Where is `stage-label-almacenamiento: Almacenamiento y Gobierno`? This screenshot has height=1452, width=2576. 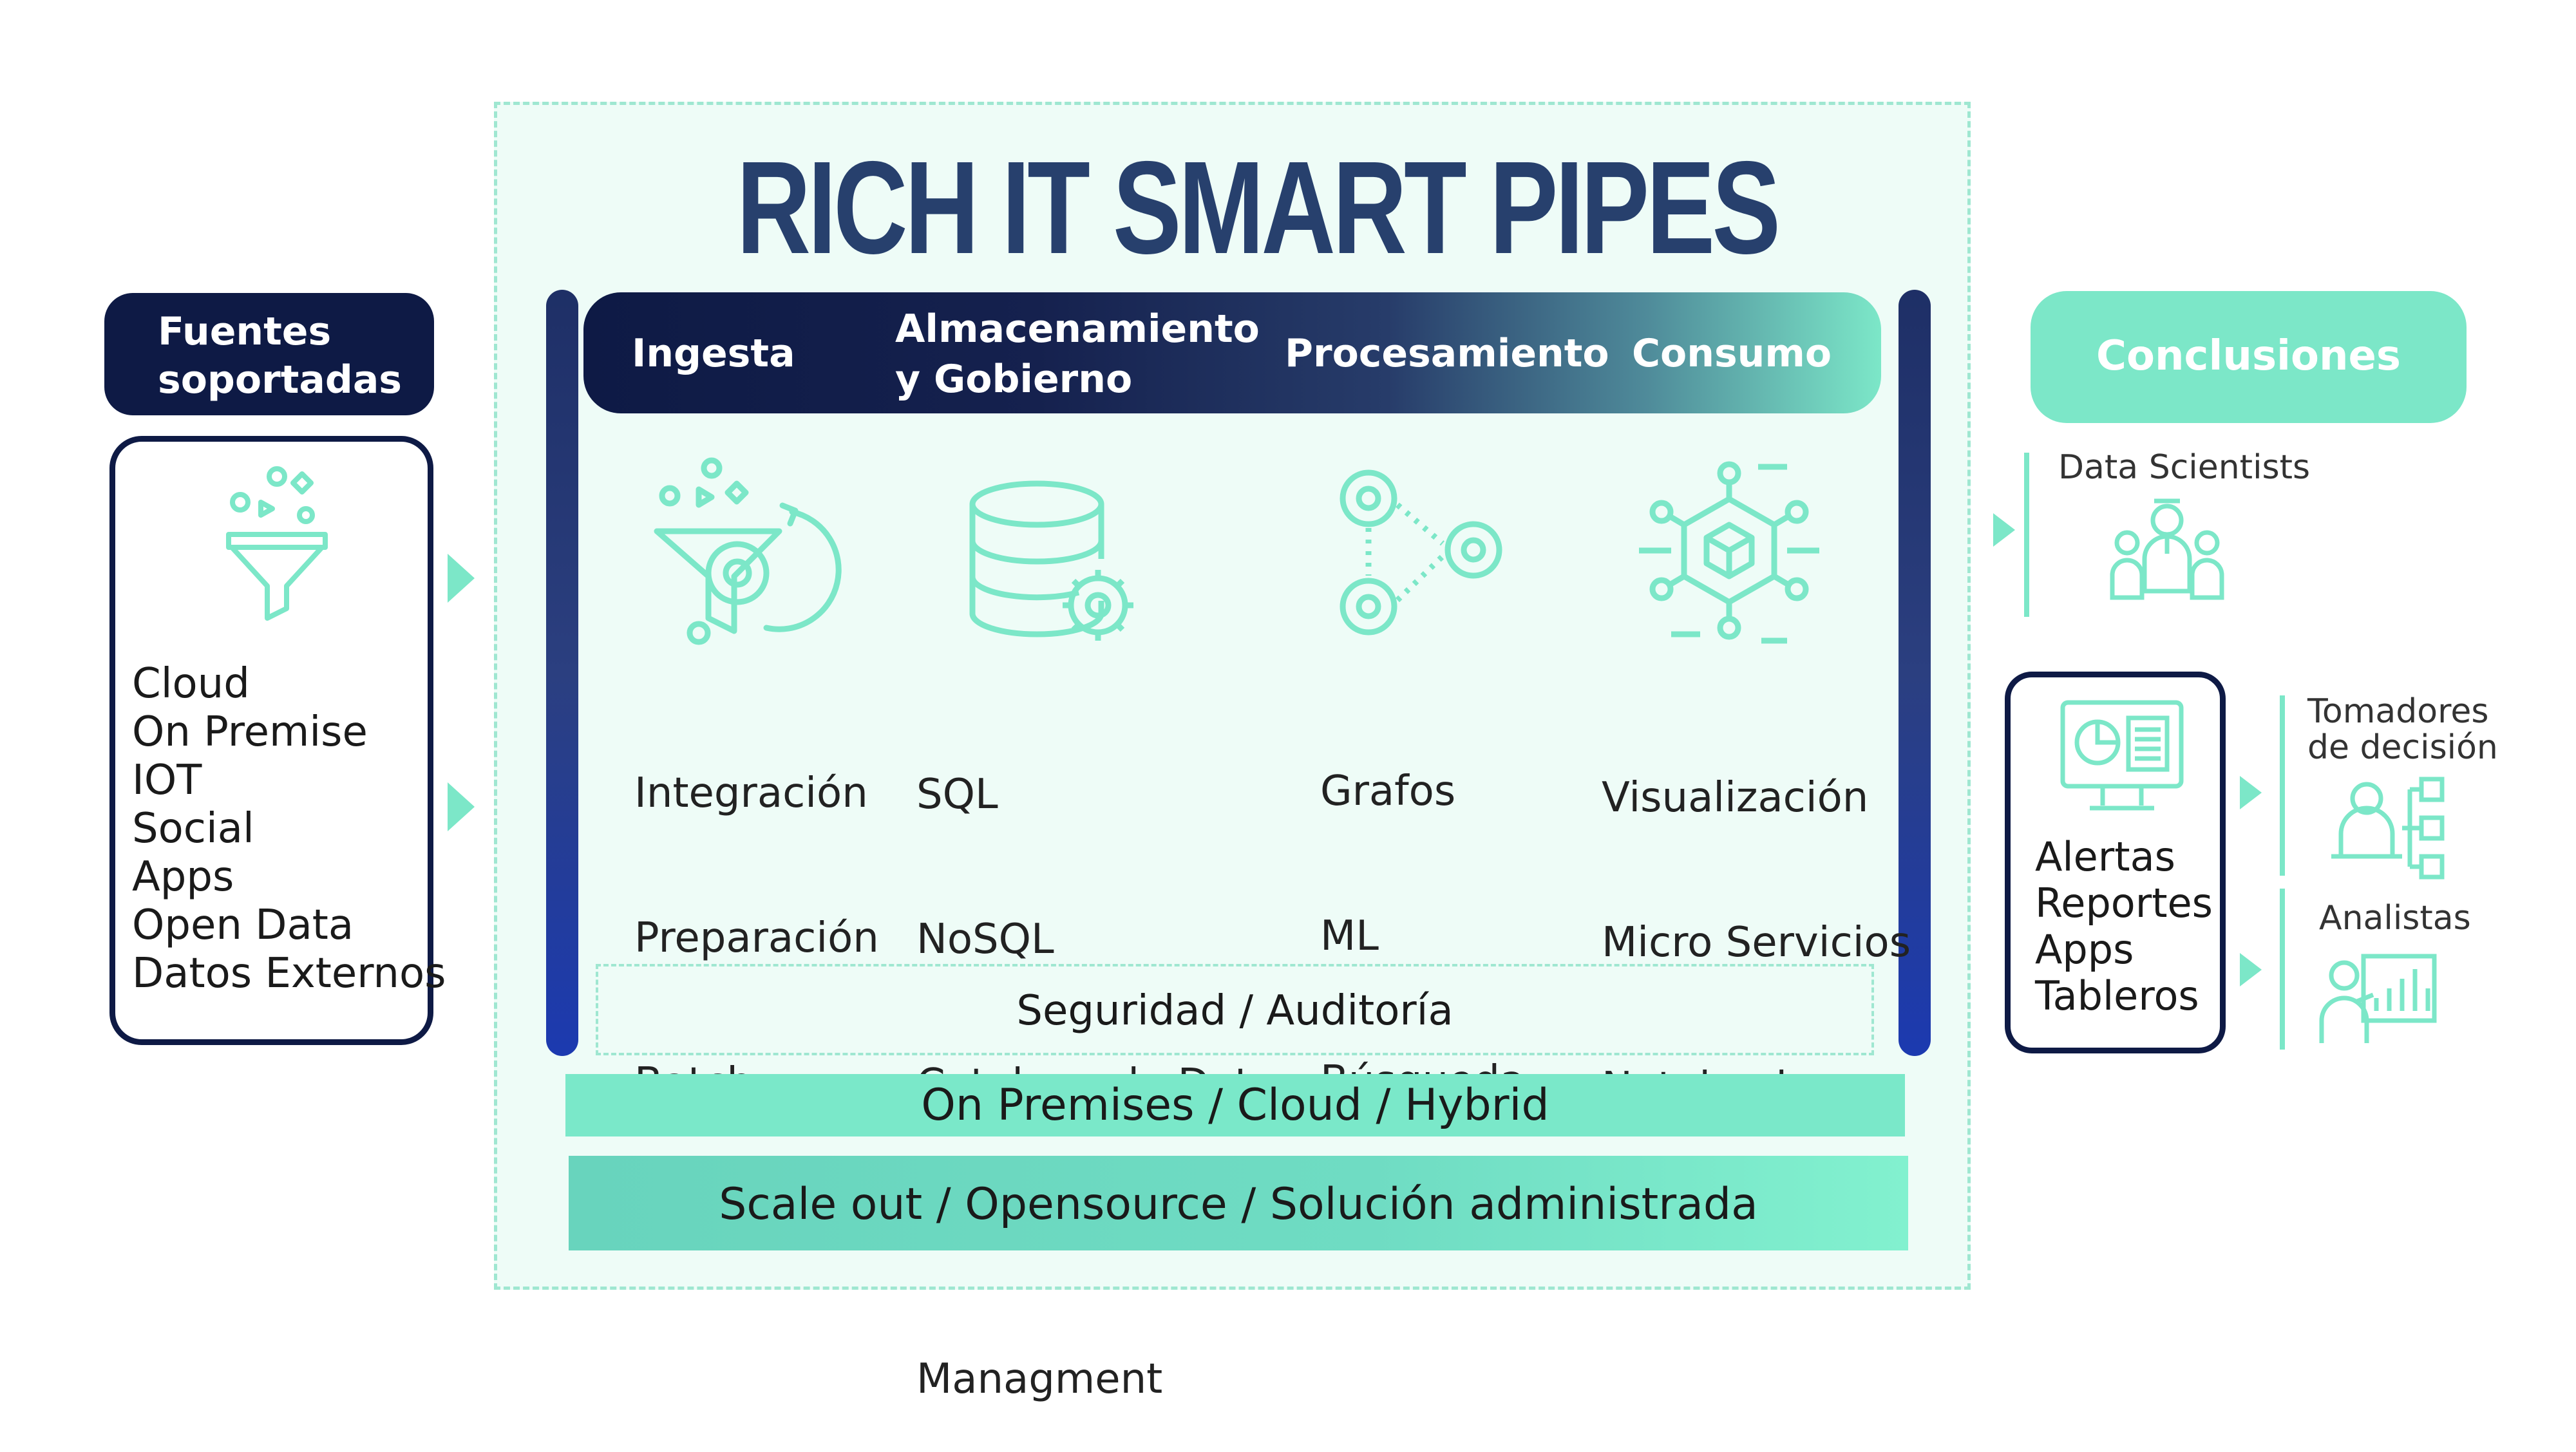
stage-label-almacenamiento: Almacenamiento y Gobierno is located at coordinates (1077, 354).